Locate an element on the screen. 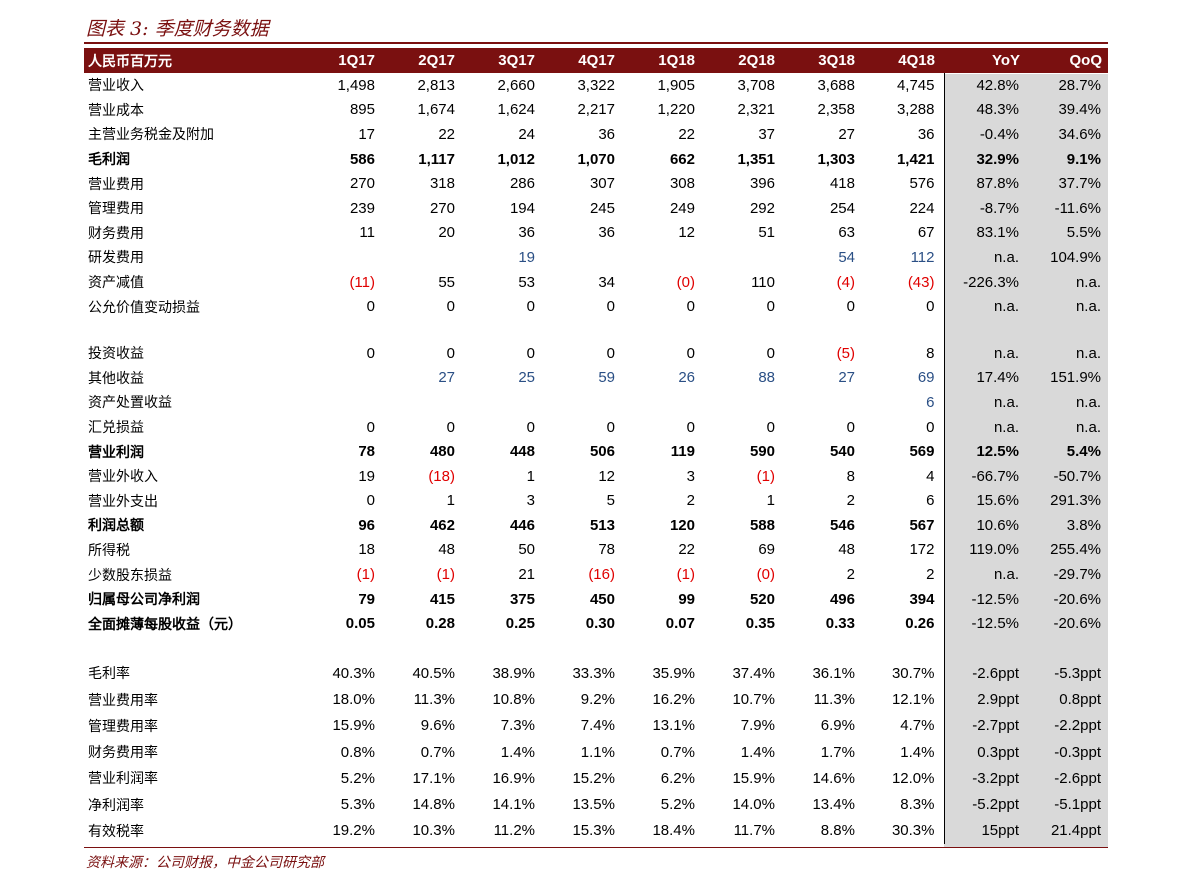  table-cell: -20.6% is located at coordinates (1077, 599).